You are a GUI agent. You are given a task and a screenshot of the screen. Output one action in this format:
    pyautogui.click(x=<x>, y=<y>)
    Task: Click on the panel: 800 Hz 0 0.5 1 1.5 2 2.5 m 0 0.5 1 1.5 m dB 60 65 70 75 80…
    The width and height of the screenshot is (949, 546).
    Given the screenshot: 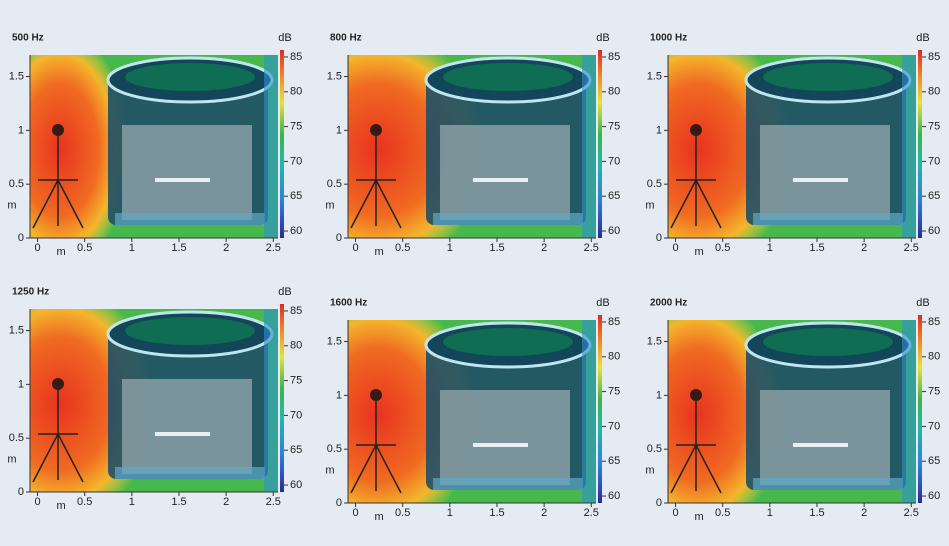 What is the action you would take?
    pyautogui.click(x=472, y=145)
    